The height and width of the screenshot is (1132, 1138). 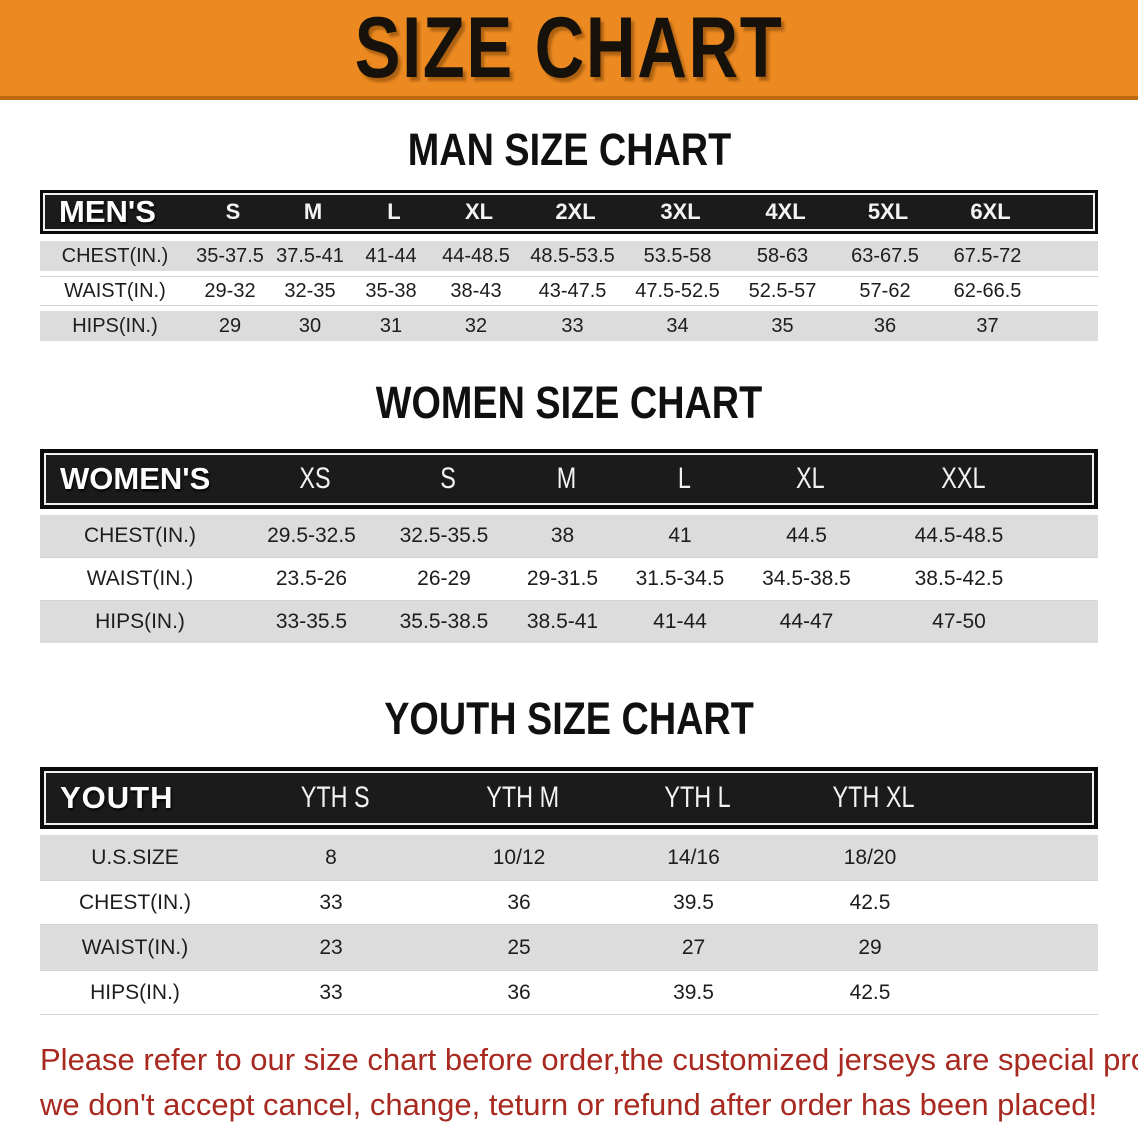 I want to click on size-value: 29-32, so click(x=230, y=290).